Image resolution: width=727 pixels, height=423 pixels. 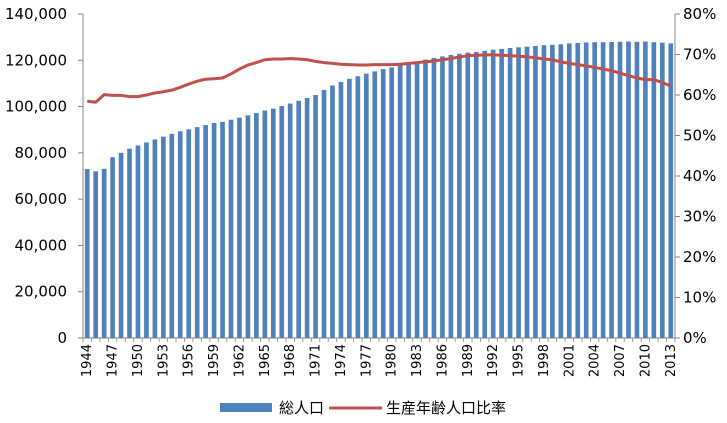 I want to click on left-tick-label: 40,000, so click(x=41, y=245).